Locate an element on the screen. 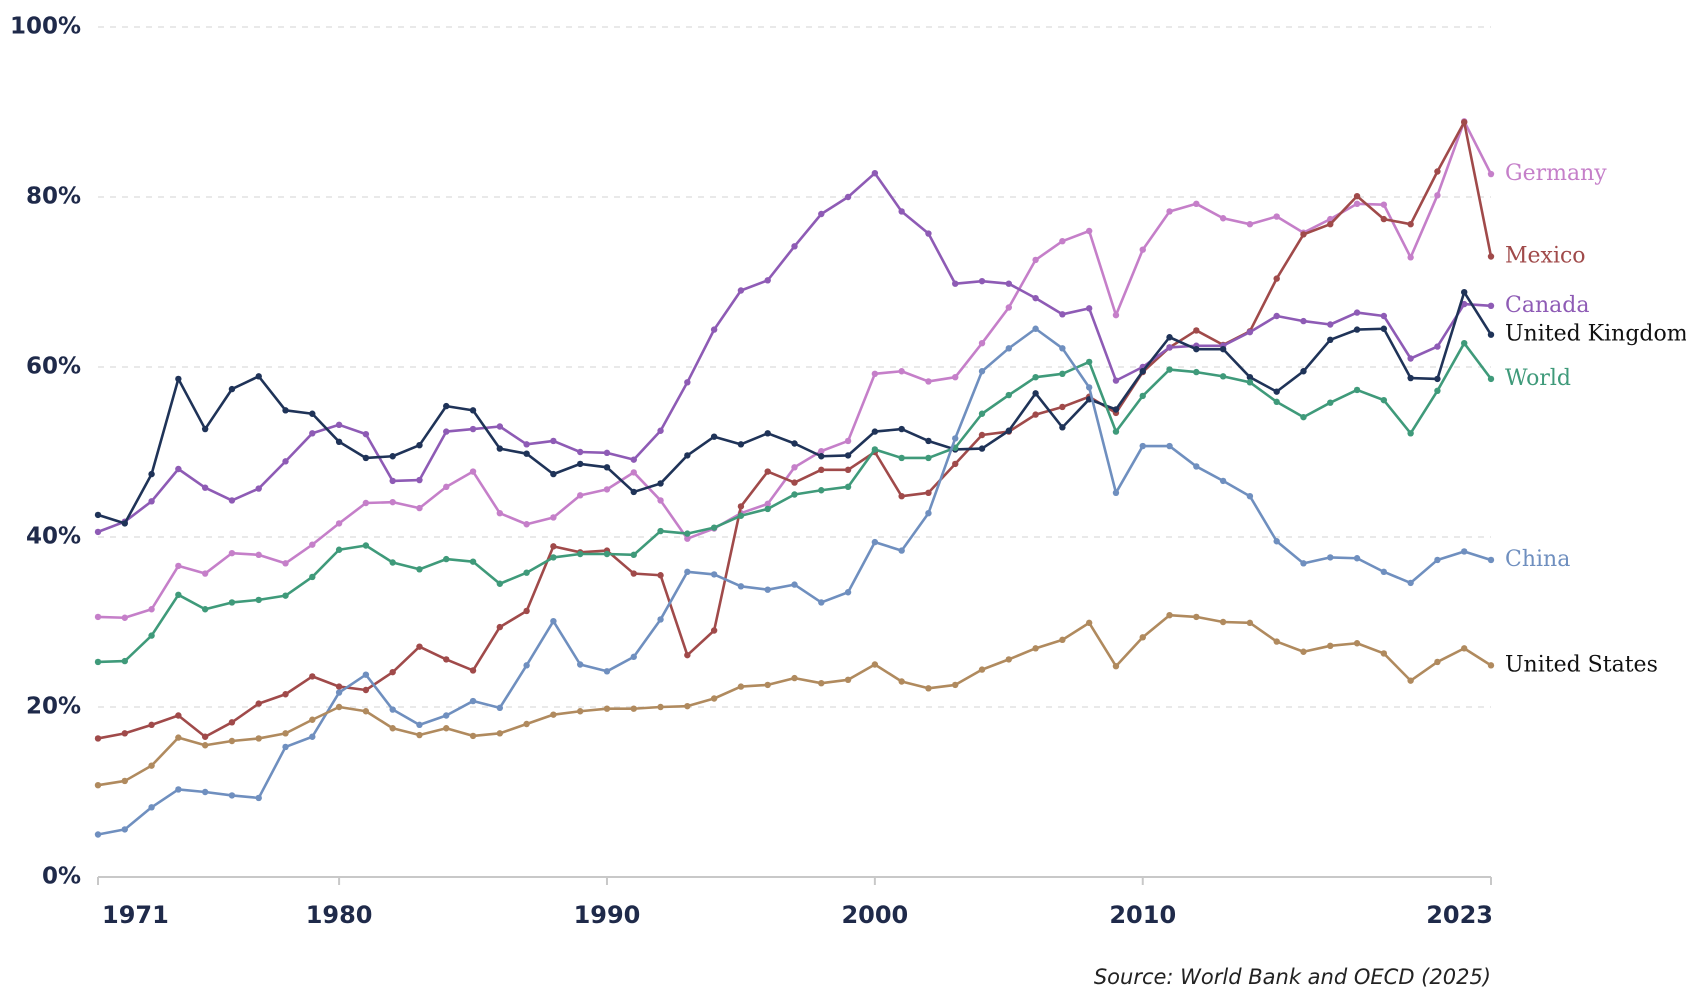 Image resolution: width=1686 pixels, height=999 pixels. series-label: Canada is located at coordinates (1547, 305).